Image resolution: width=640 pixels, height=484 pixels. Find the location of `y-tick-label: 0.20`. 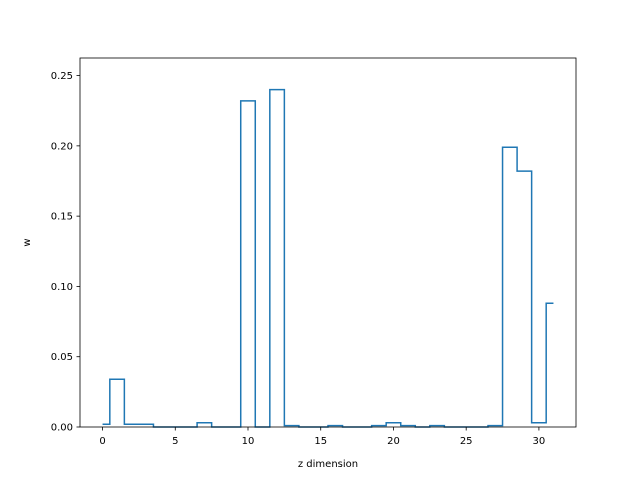

y-tick-label: 0.20 is located at coordinates (62, 146).